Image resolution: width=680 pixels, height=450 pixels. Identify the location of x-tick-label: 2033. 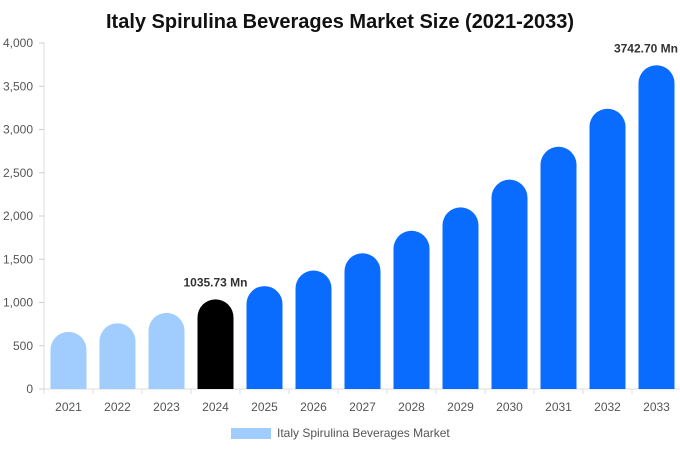
(656, 407).